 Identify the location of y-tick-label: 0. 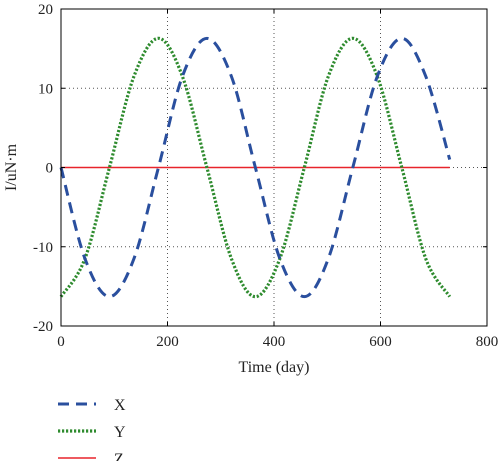
(50, 169).